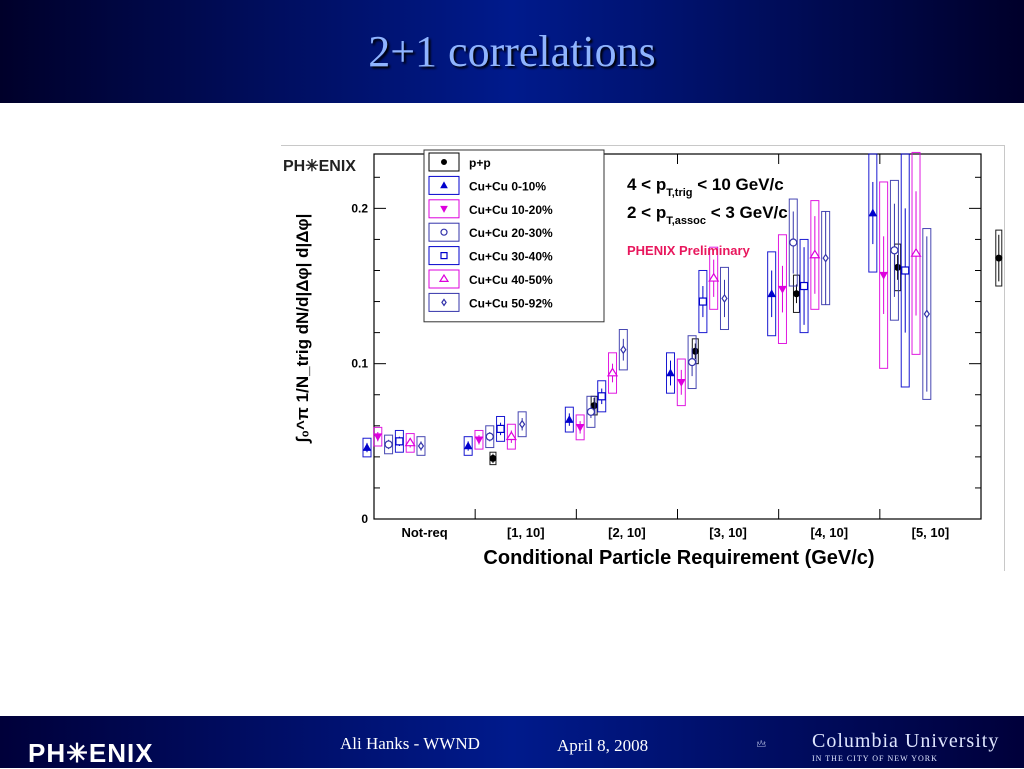 This screenshot has height=769, width=1024. What do you see at coordinates (728, 532) in the screenshot?
I see `x-tick-label: [3, 10]` at bounding box center [728, 532].